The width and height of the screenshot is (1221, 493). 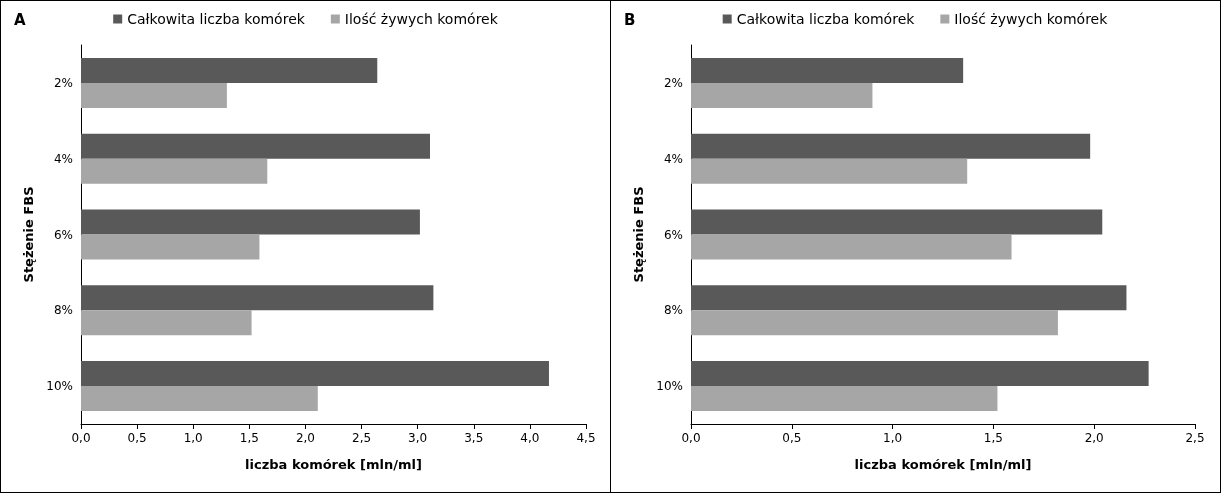 What do you see at coordinates (630, 19) in the screenshot?
I see `chart-title: B` at bounding box center [630, 19].